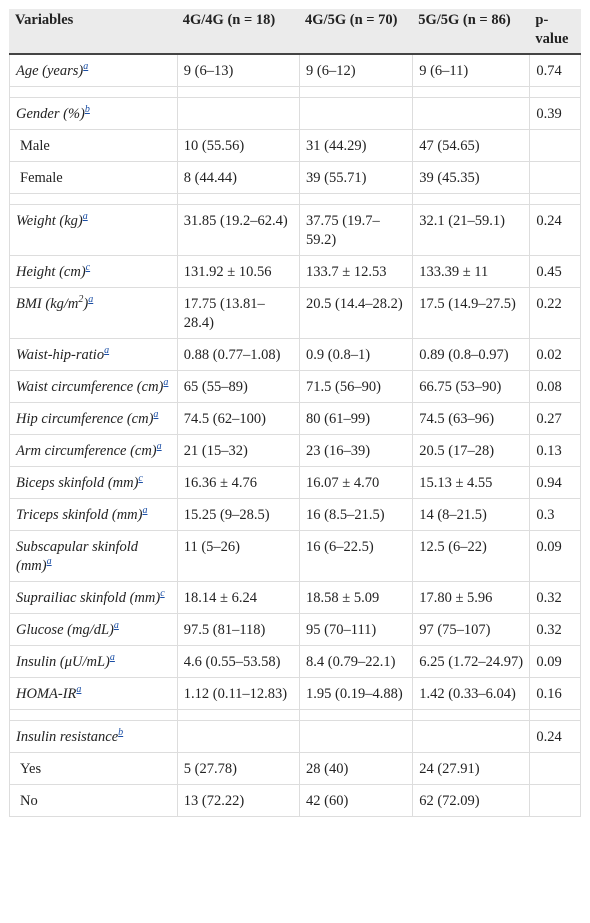  I want to click on value-cell: 0.88 (0.77–1.08), so click(238, 355).